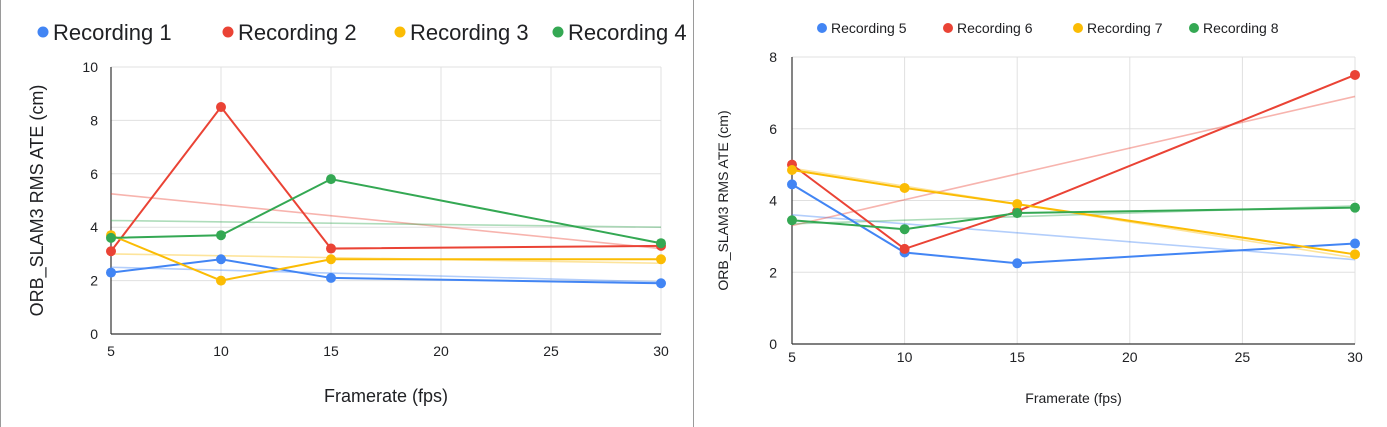 The width and height of the screenshot is (1387, 427). What do you see at coordinates (627, 32) in the screenshot?
I see `legend-label: Recording 4` at bounding box center [627, 32].